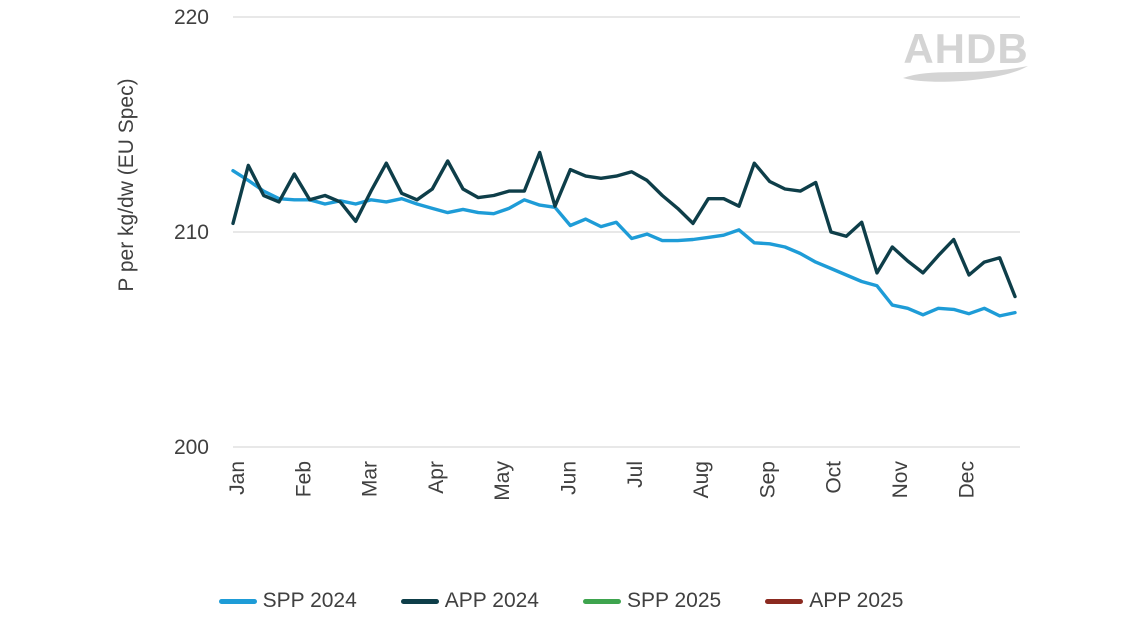 This screenshot has width=1122, height=634. What do you see at coordinates (309, 600) in the screenshot?
I see `legend-label-spp-2024: SPP 2024` at bounding box center [309, 600].